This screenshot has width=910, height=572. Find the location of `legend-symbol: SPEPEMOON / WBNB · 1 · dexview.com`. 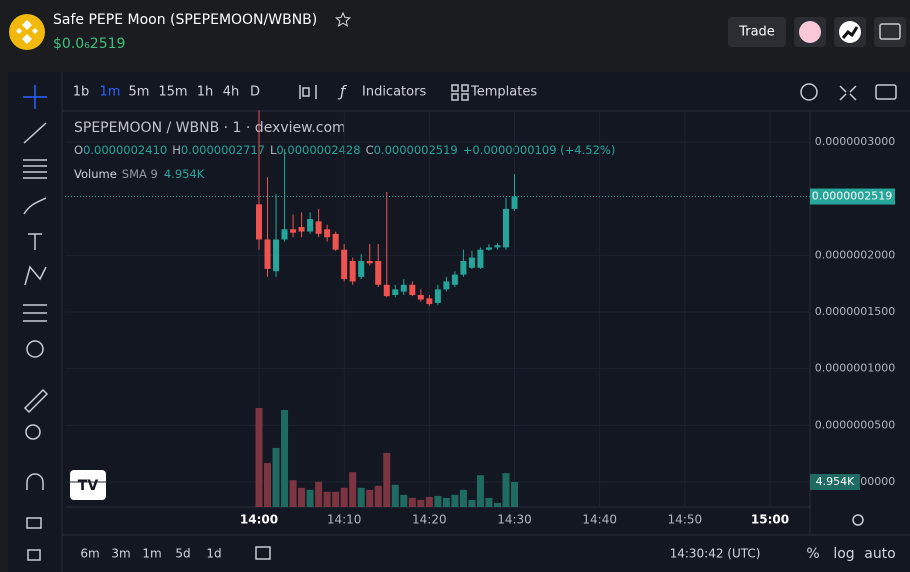

legend-symbol: SPEPEMOON / WBNB · 1 · dexview.com is located at coordinates (210, 128).